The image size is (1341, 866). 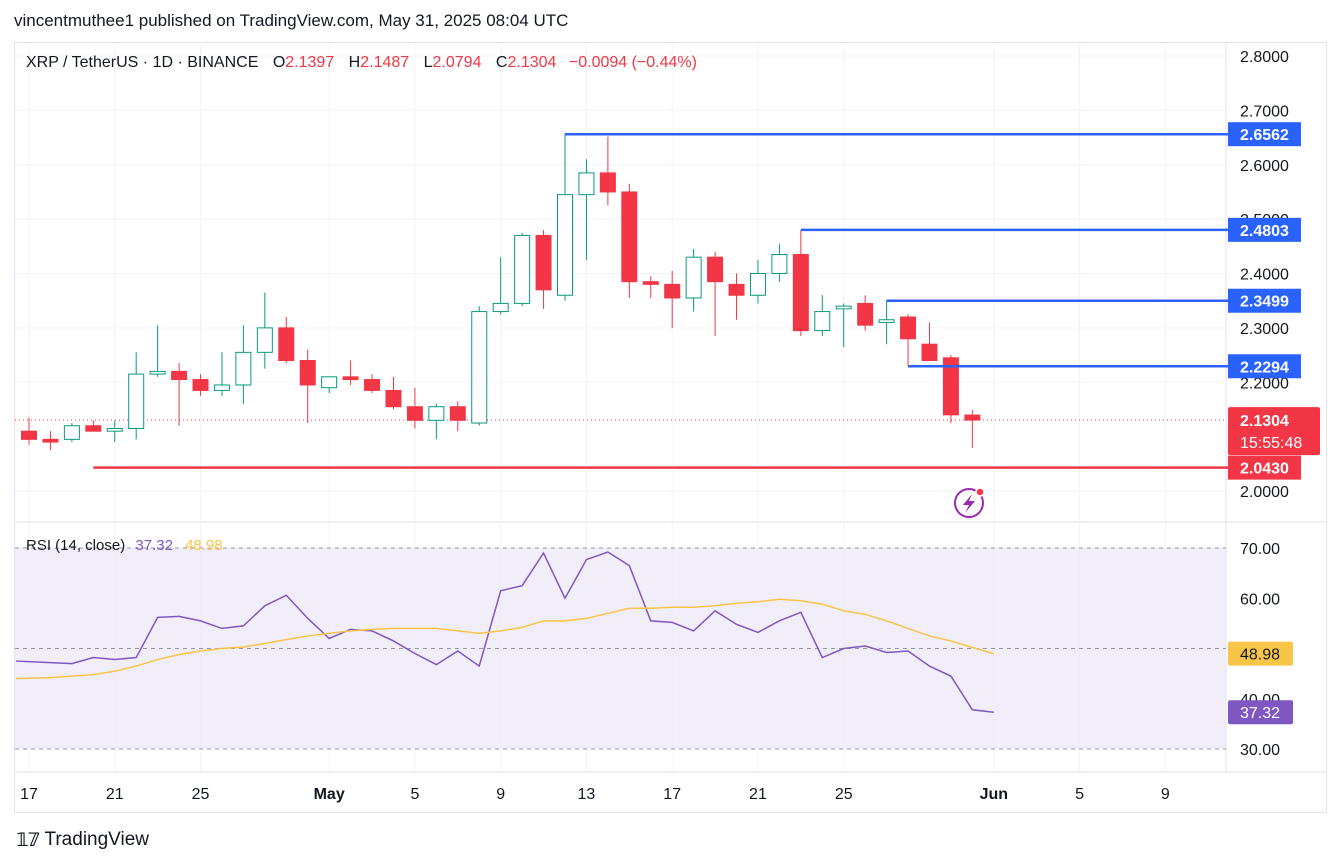 I want to click on rsi-ma-line, so click(x=505, y=639).